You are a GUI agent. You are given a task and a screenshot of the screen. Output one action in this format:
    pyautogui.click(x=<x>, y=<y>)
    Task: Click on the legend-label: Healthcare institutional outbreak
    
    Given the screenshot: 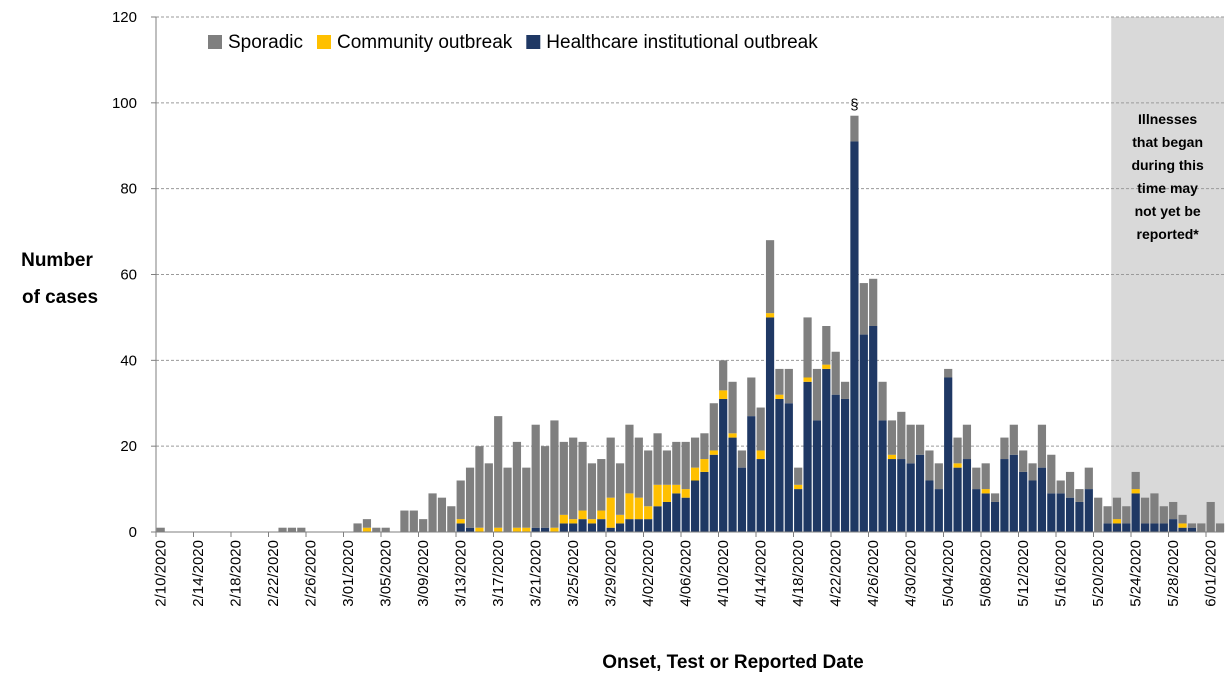 What is the action you would take?
    pyautogui.click(x=682, y=42)
    